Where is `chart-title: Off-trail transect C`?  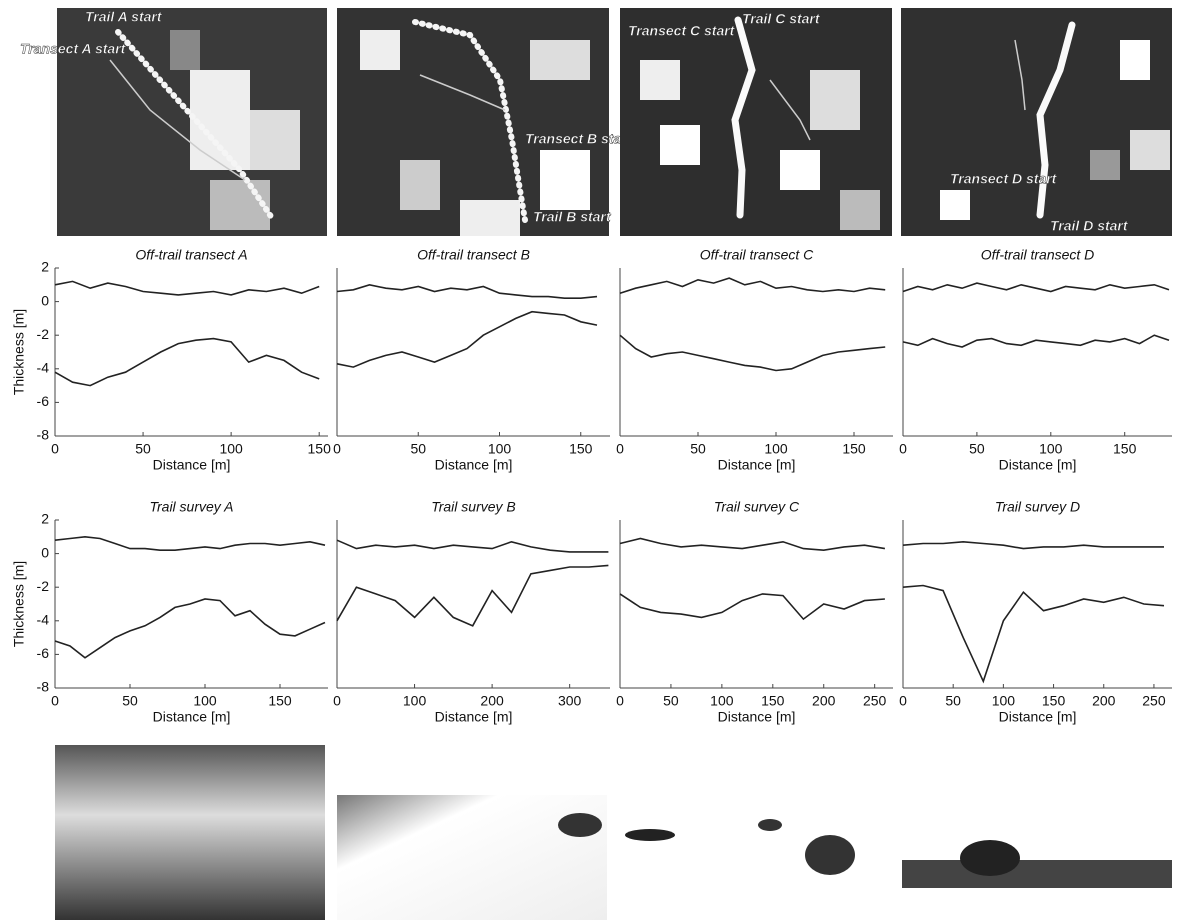 chart-title: Off-trail transect C is located at coordinates (757, 255).